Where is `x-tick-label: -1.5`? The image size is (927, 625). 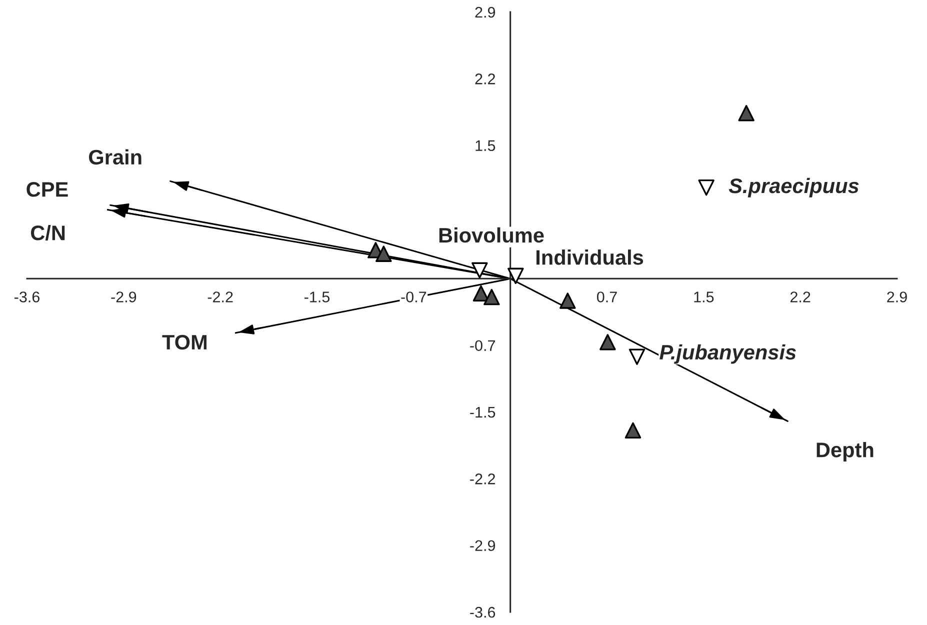
x-tick-label: -1.5 is located at coordinates (317, 297).